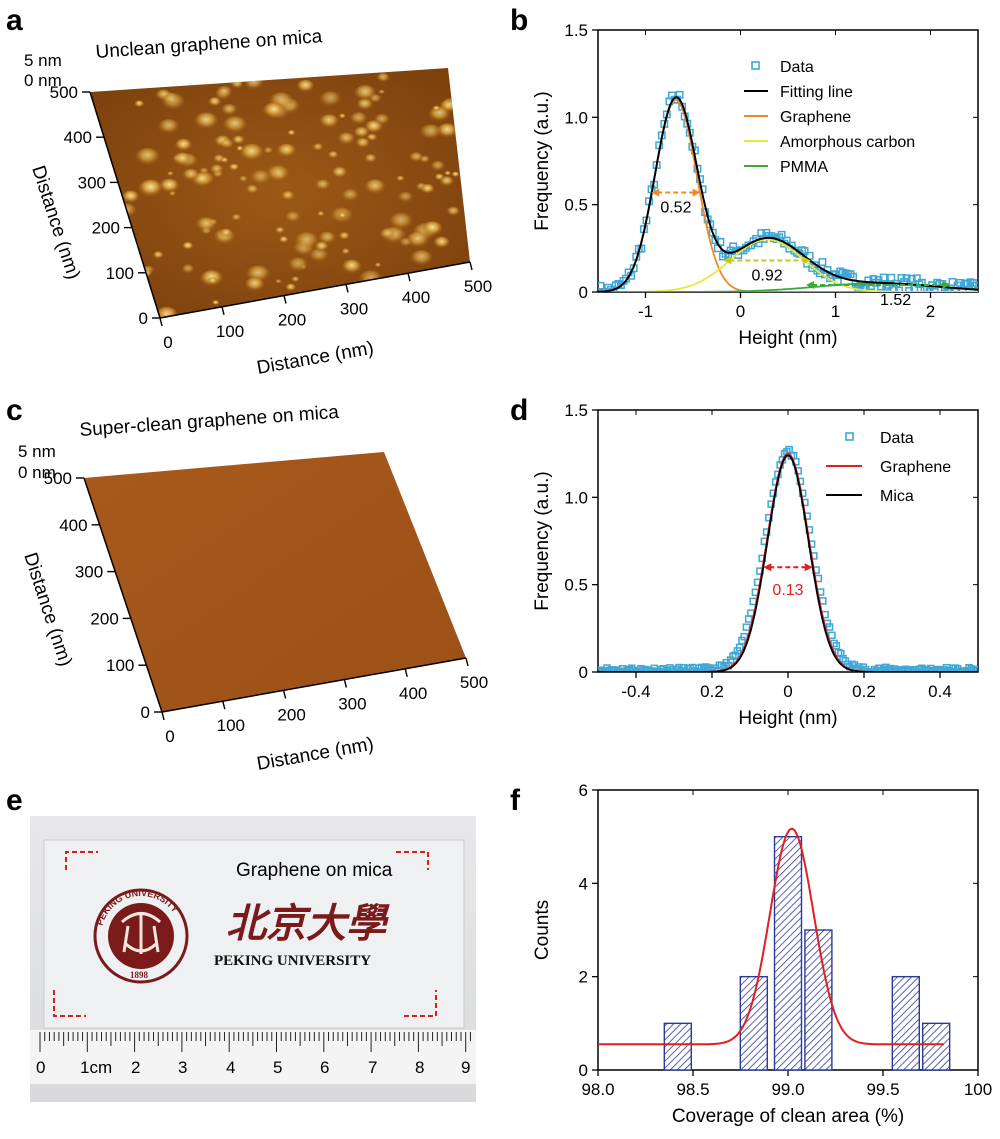 This screenshot has height=1139, width=1000. I want to click on y-tick-label: 400, so click(78, 137).